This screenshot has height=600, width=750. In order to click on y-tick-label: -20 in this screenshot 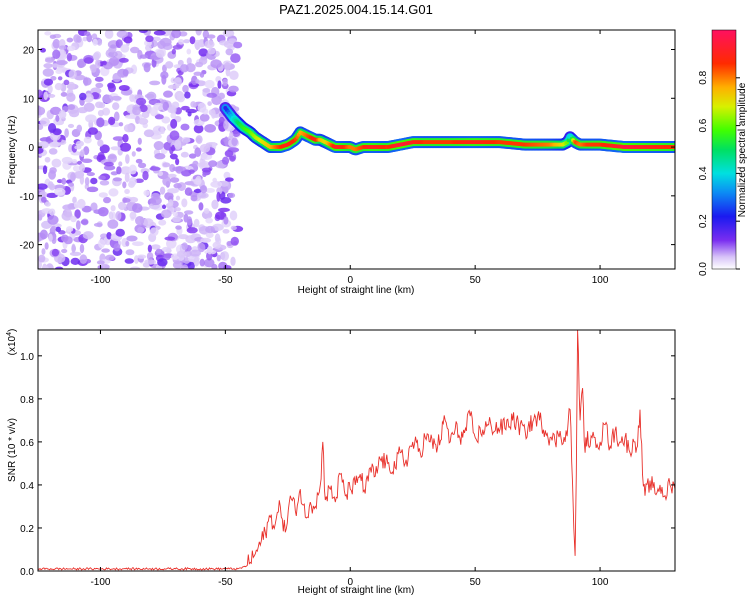, I will do `click(27, 246)`.